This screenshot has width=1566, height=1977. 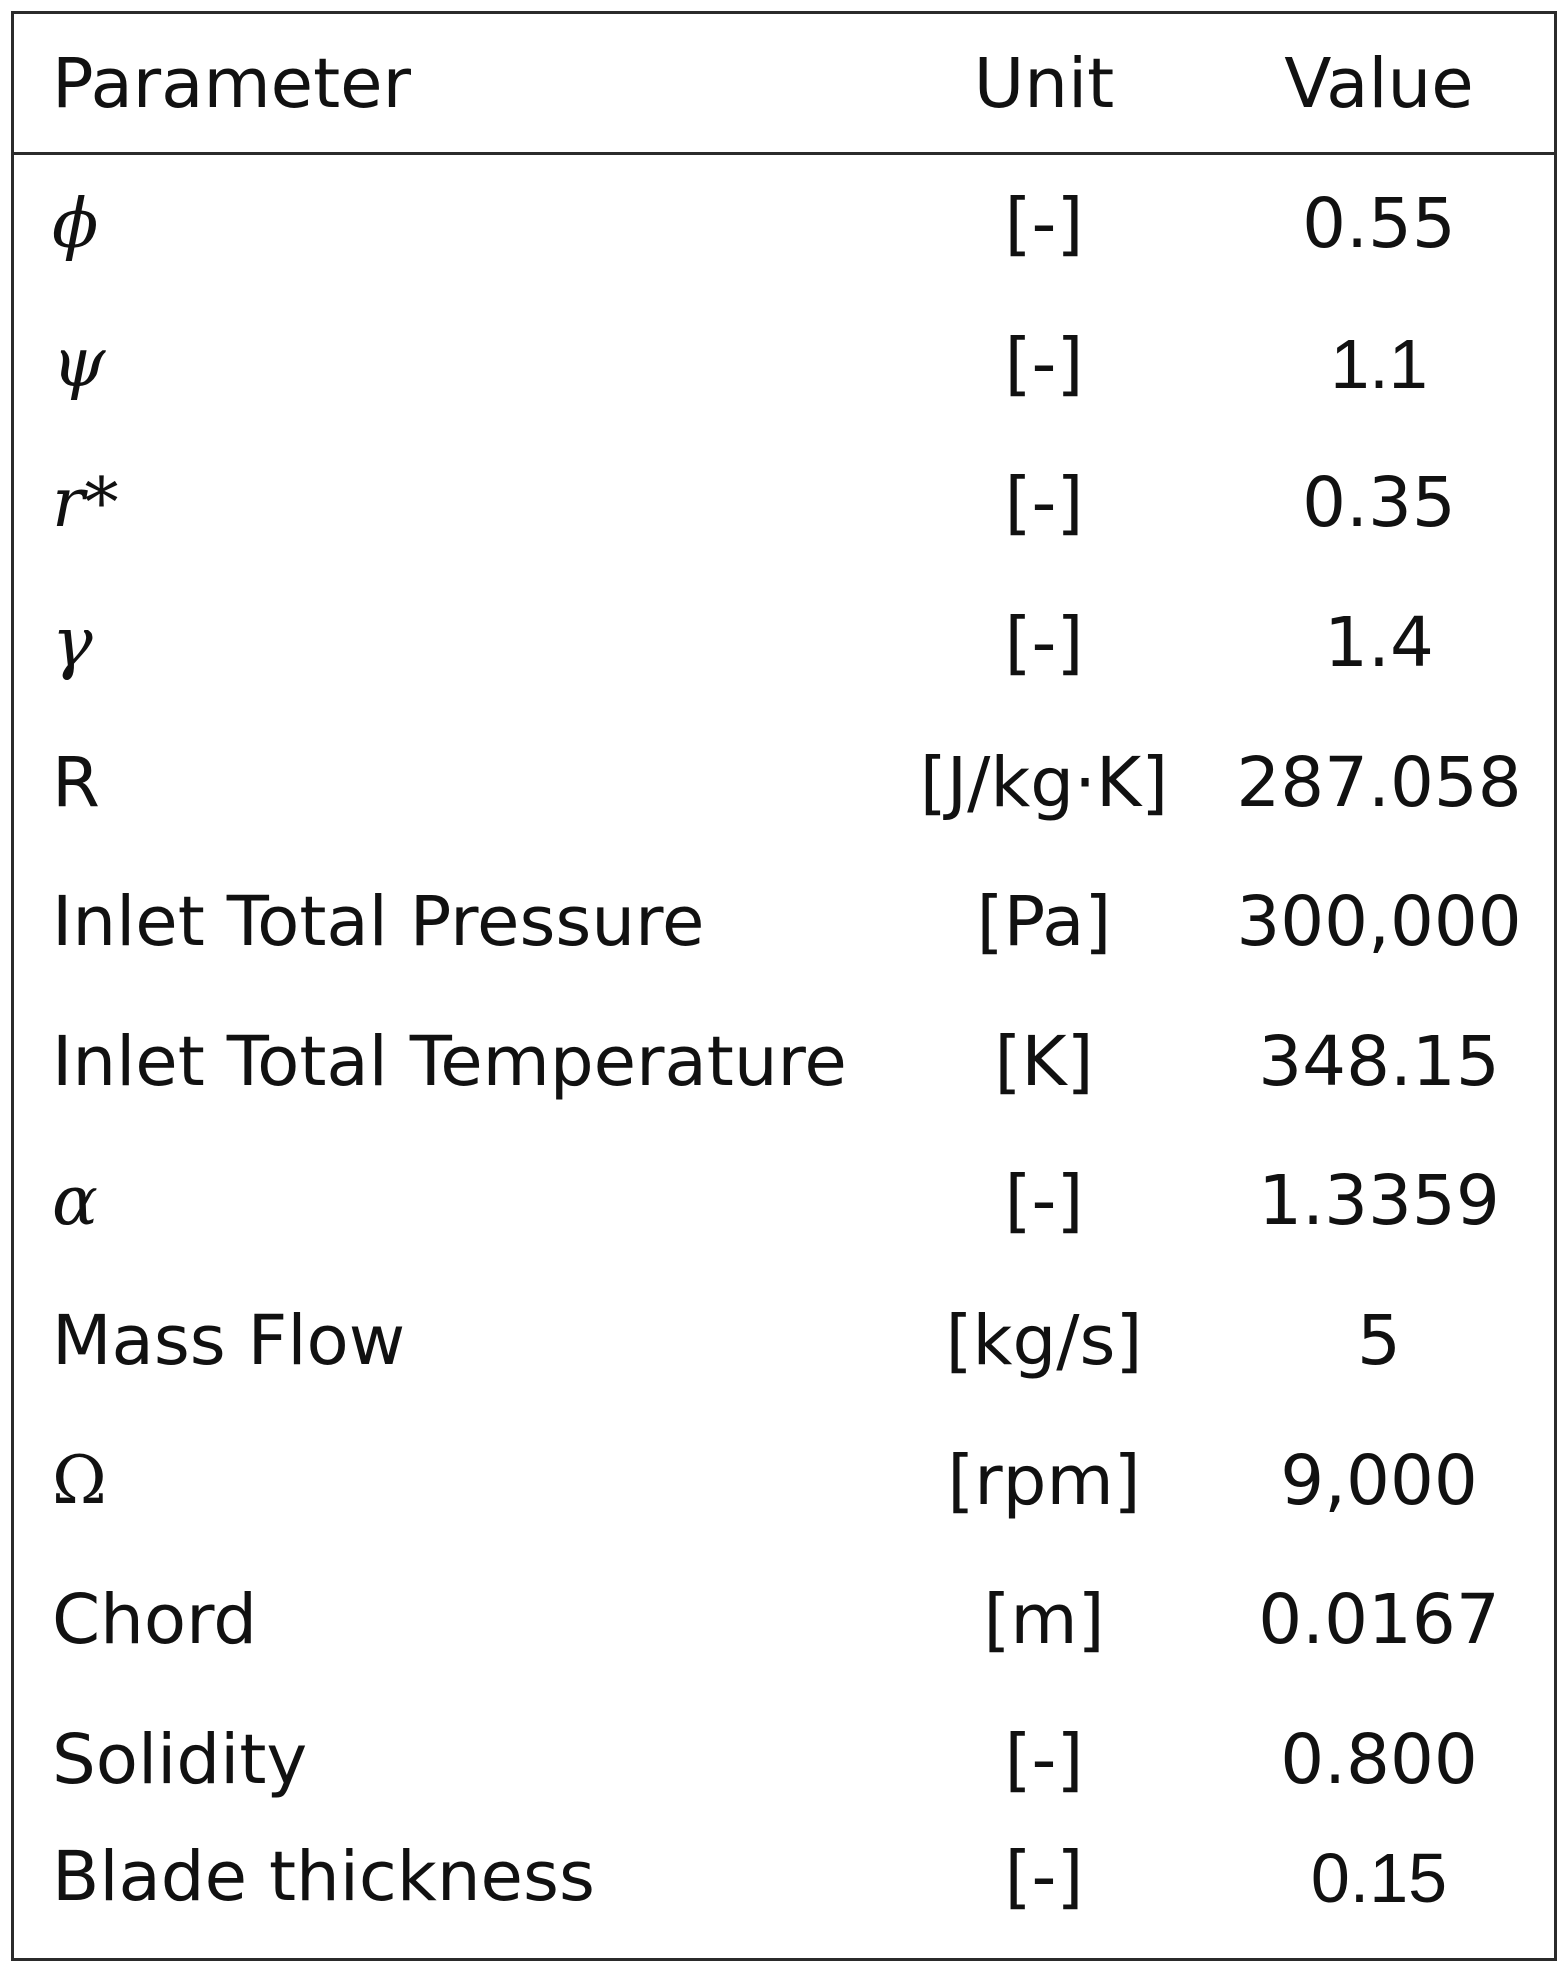 I want to click on value-cell: 287.058, so click(x=1379, y=782).